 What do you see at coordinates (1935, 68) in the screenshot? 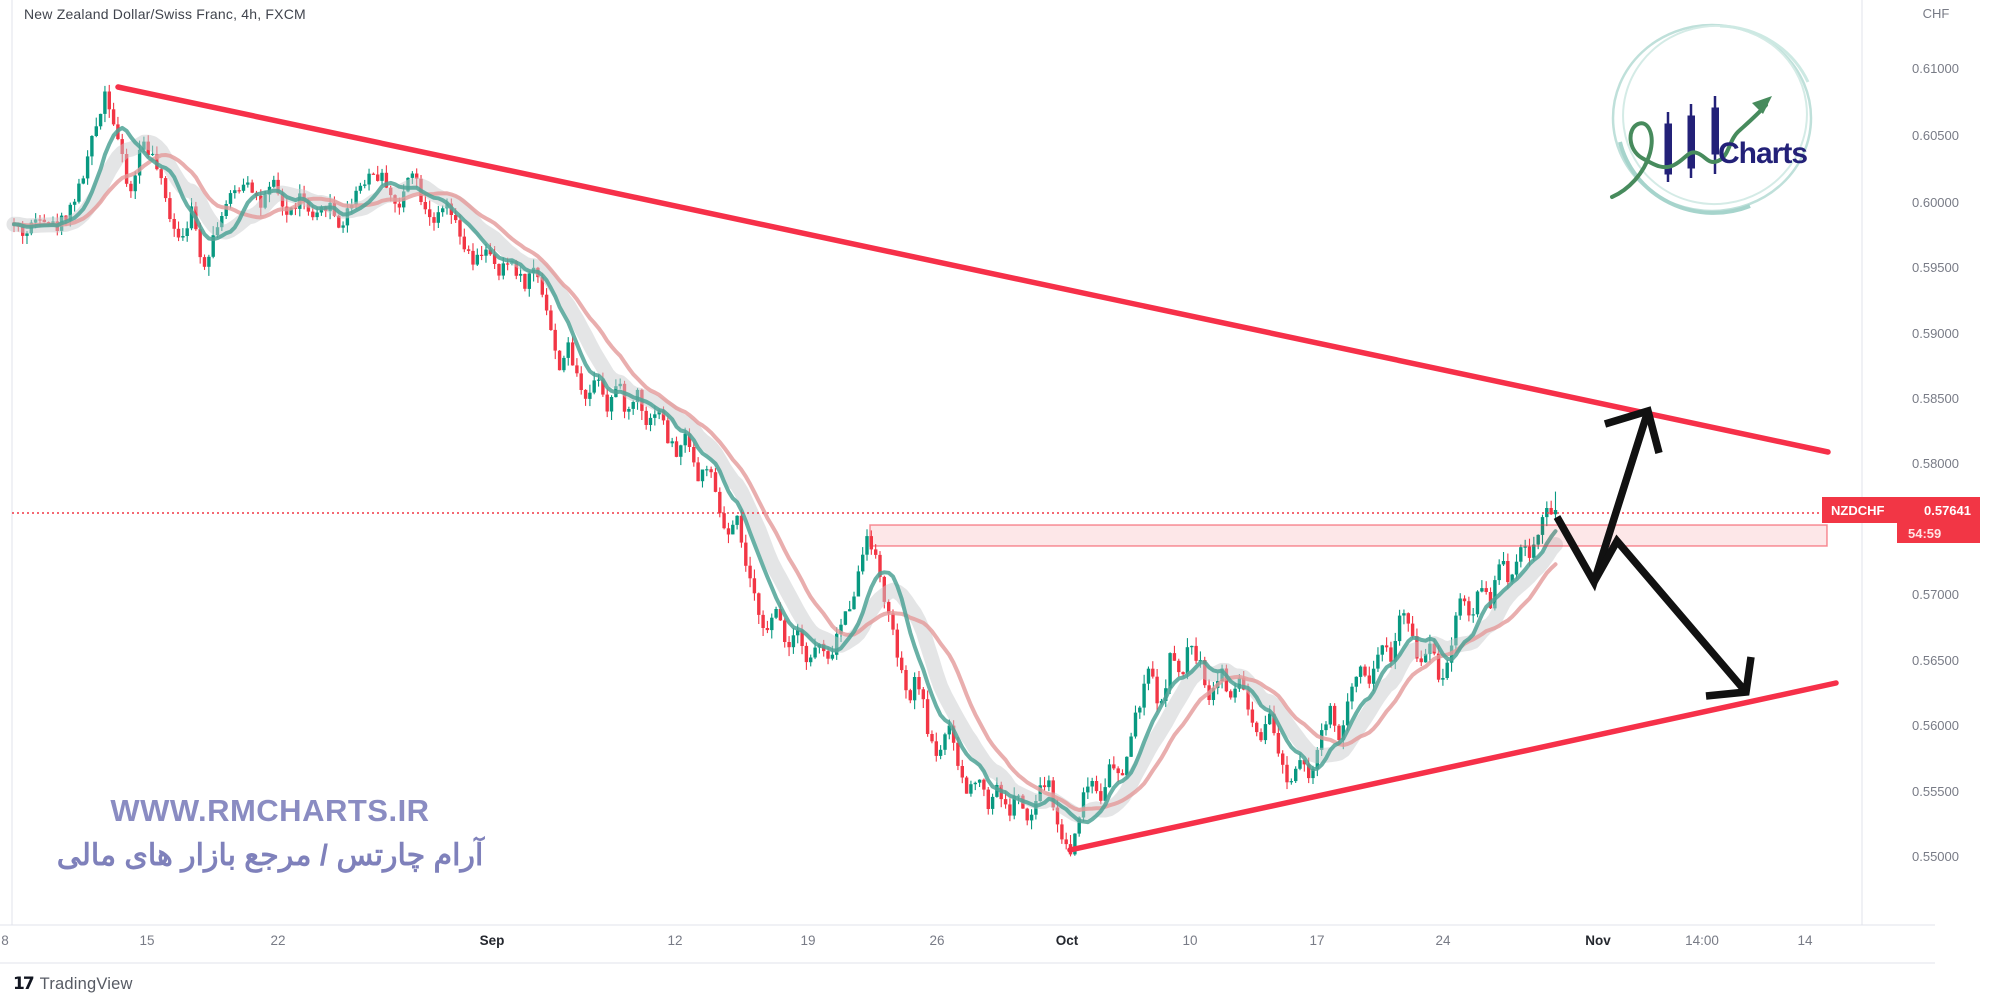
I see `price-tick: 0.61000` at bounding box center [1935, 68].